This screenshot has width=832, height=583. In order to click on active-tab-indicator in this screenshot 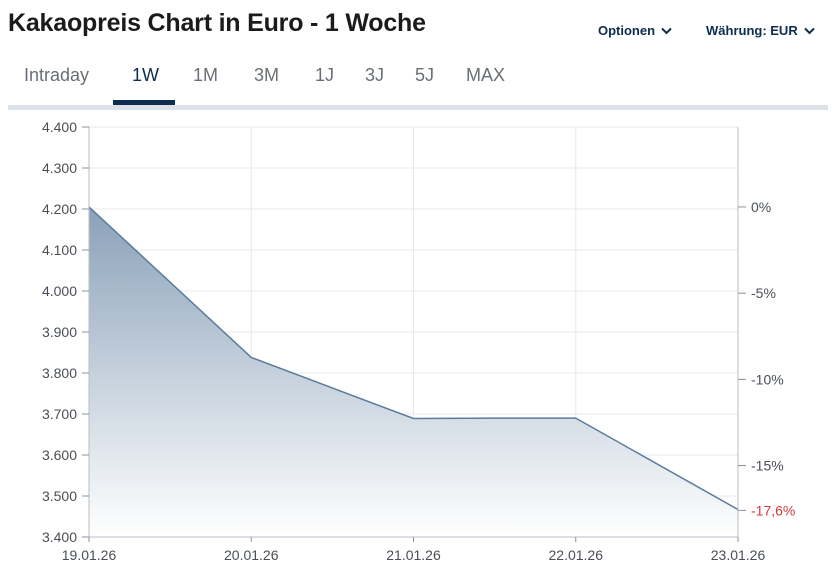, I will do `click(144, 102)`.